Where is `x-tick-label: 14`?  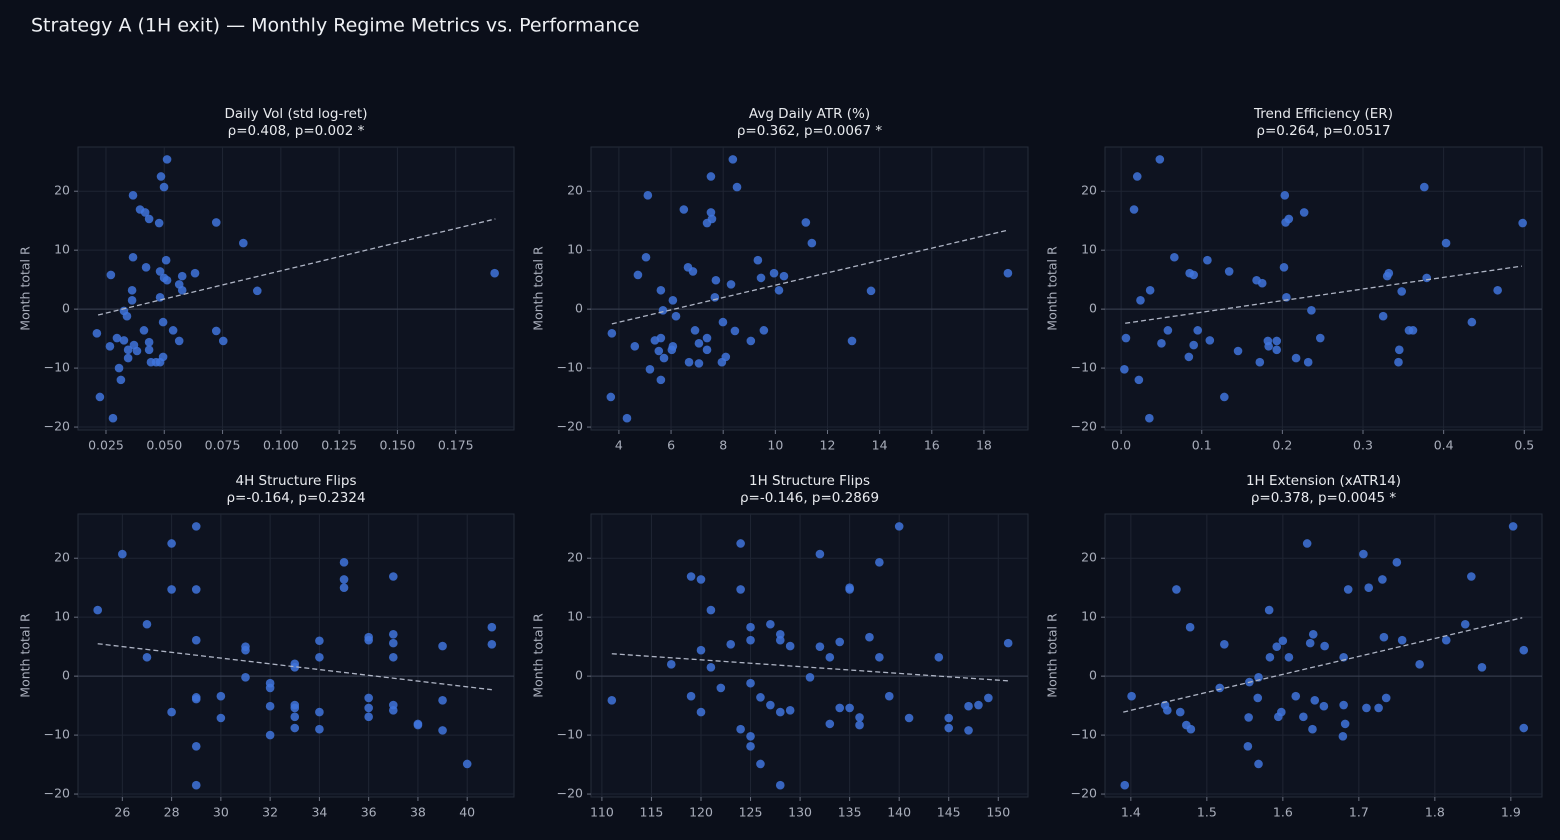 x-tick-label: 14 is located at coordinates (880, 445).